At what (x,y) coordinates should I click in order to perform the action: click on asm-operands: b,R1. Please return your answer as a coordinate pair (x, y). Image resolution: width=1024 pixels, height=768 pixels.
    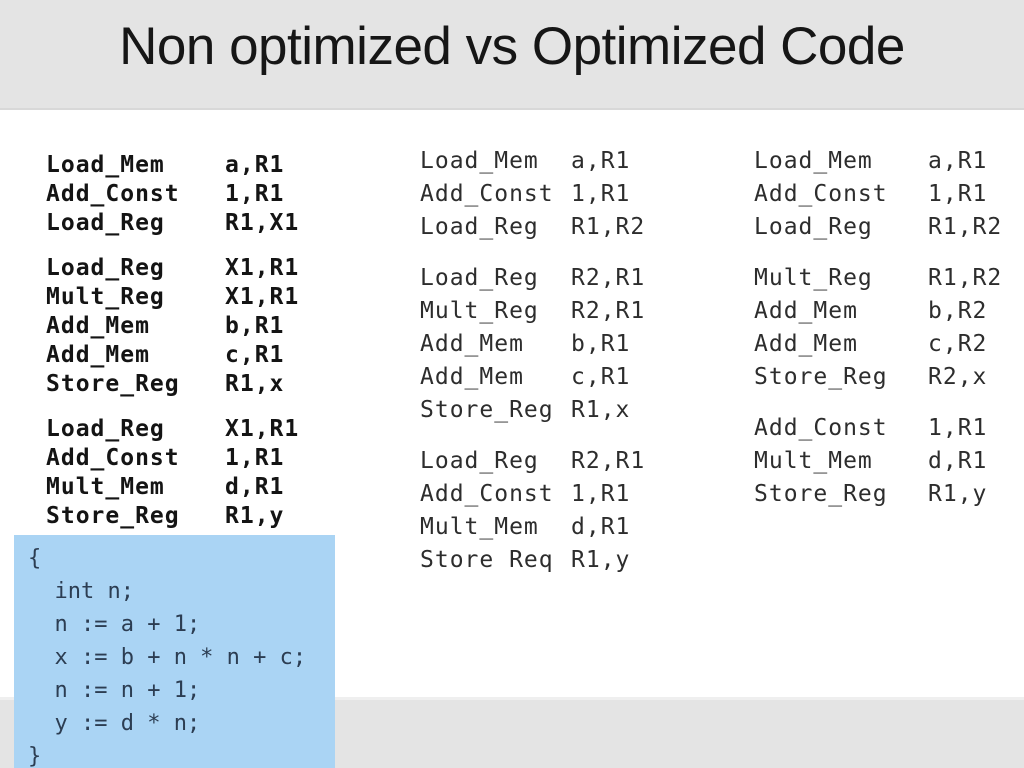
    Looking at the image, I should click on (255, 326).